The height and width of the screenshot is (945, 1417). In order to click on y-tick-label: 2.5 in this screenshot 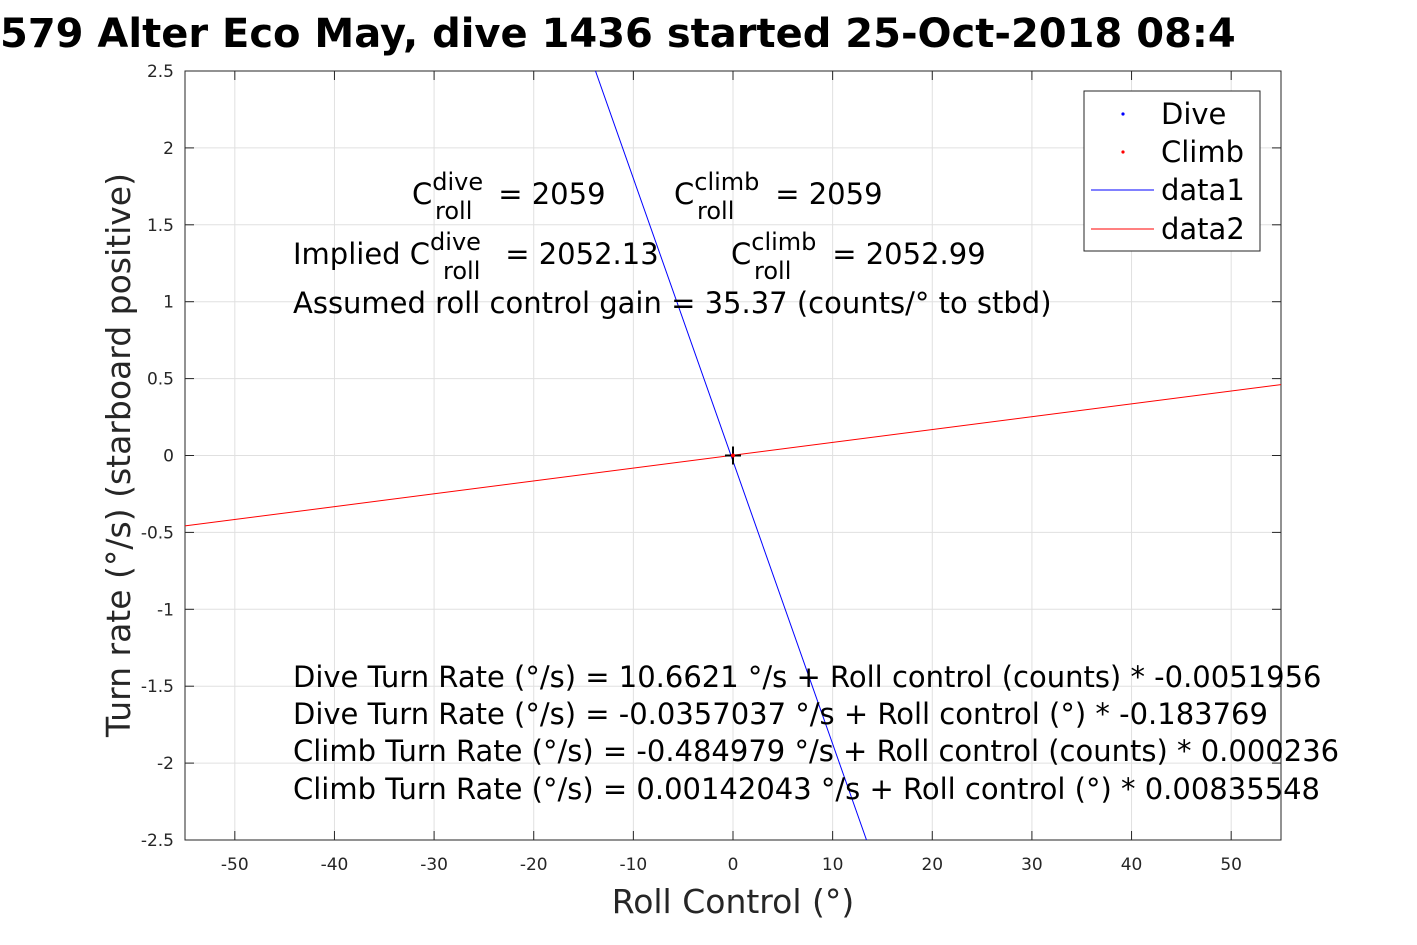, I will do `click(160, 72)`.